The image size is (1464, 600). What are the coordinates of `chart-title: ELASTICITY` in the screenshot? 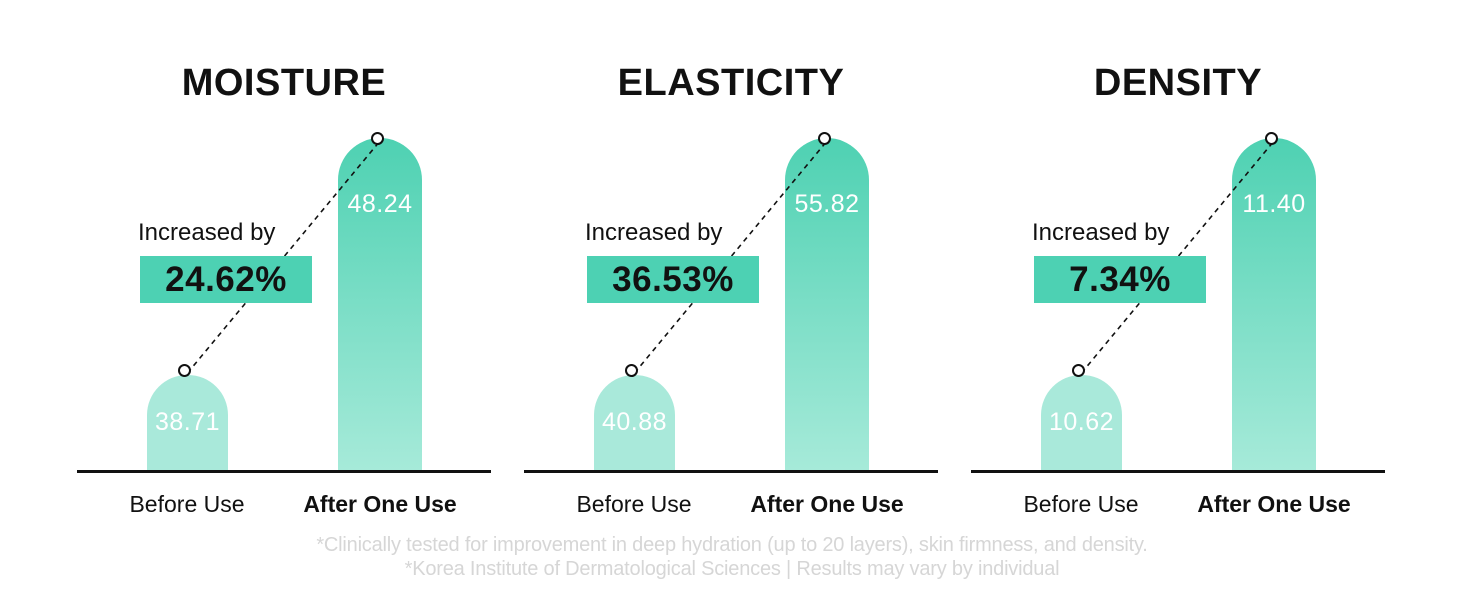 It's located at (731, 83).